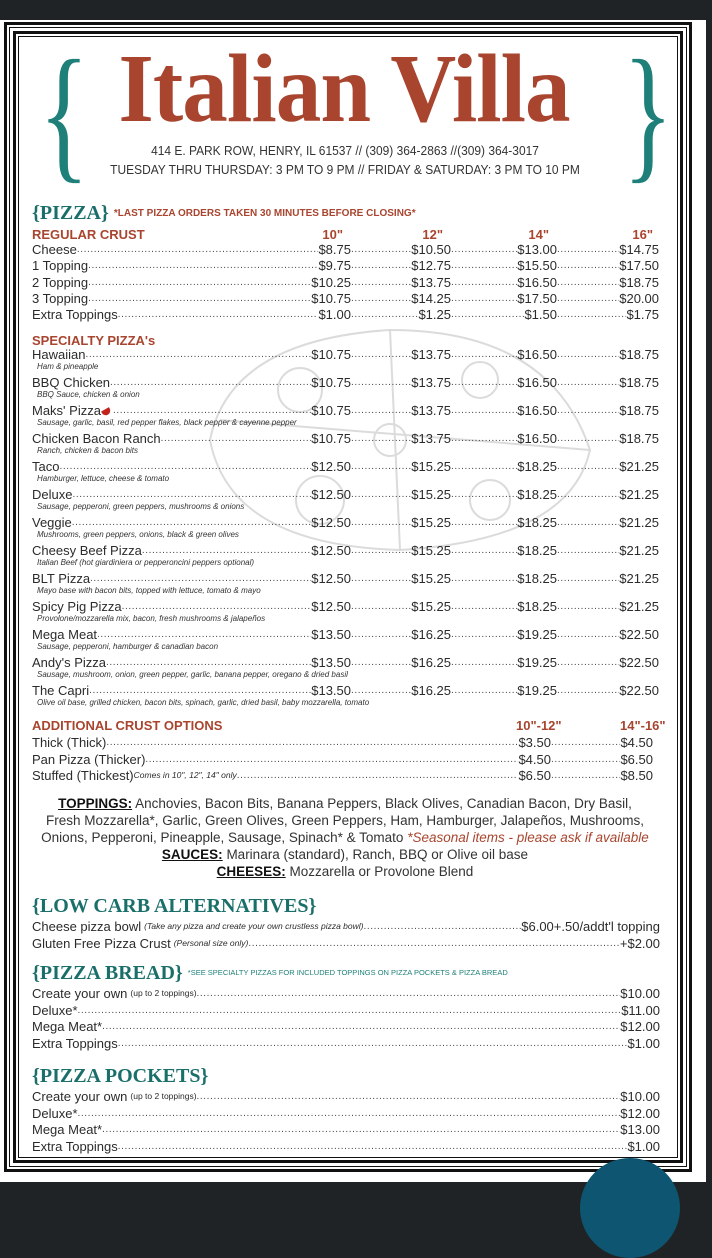  What do you see at coordinates (590, 926) in the screenshot?
I see `item-price: $6.00+.50/addt'l topping` at bounding box center [590, 926].